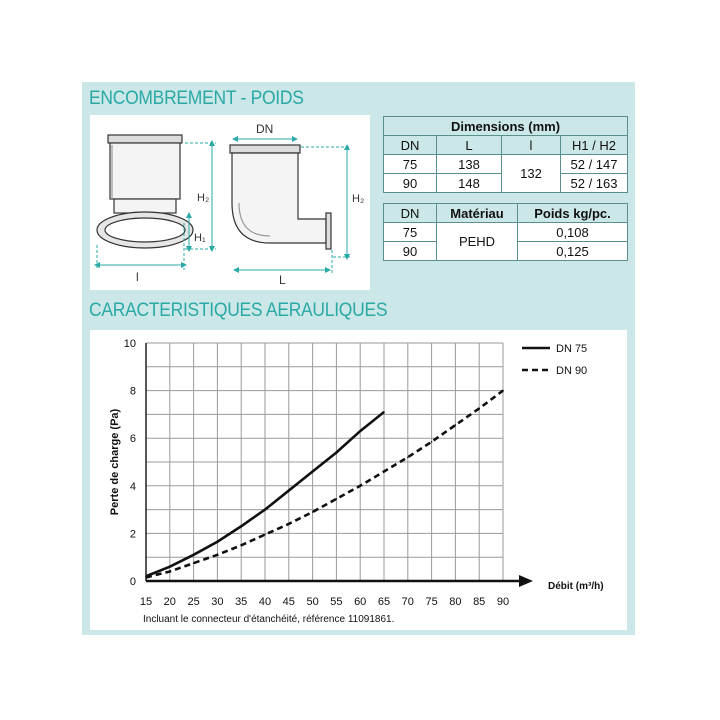 The image size is (720, 720). I want to click on mat-cell-material-shared: PEHD, so click(477, 241).